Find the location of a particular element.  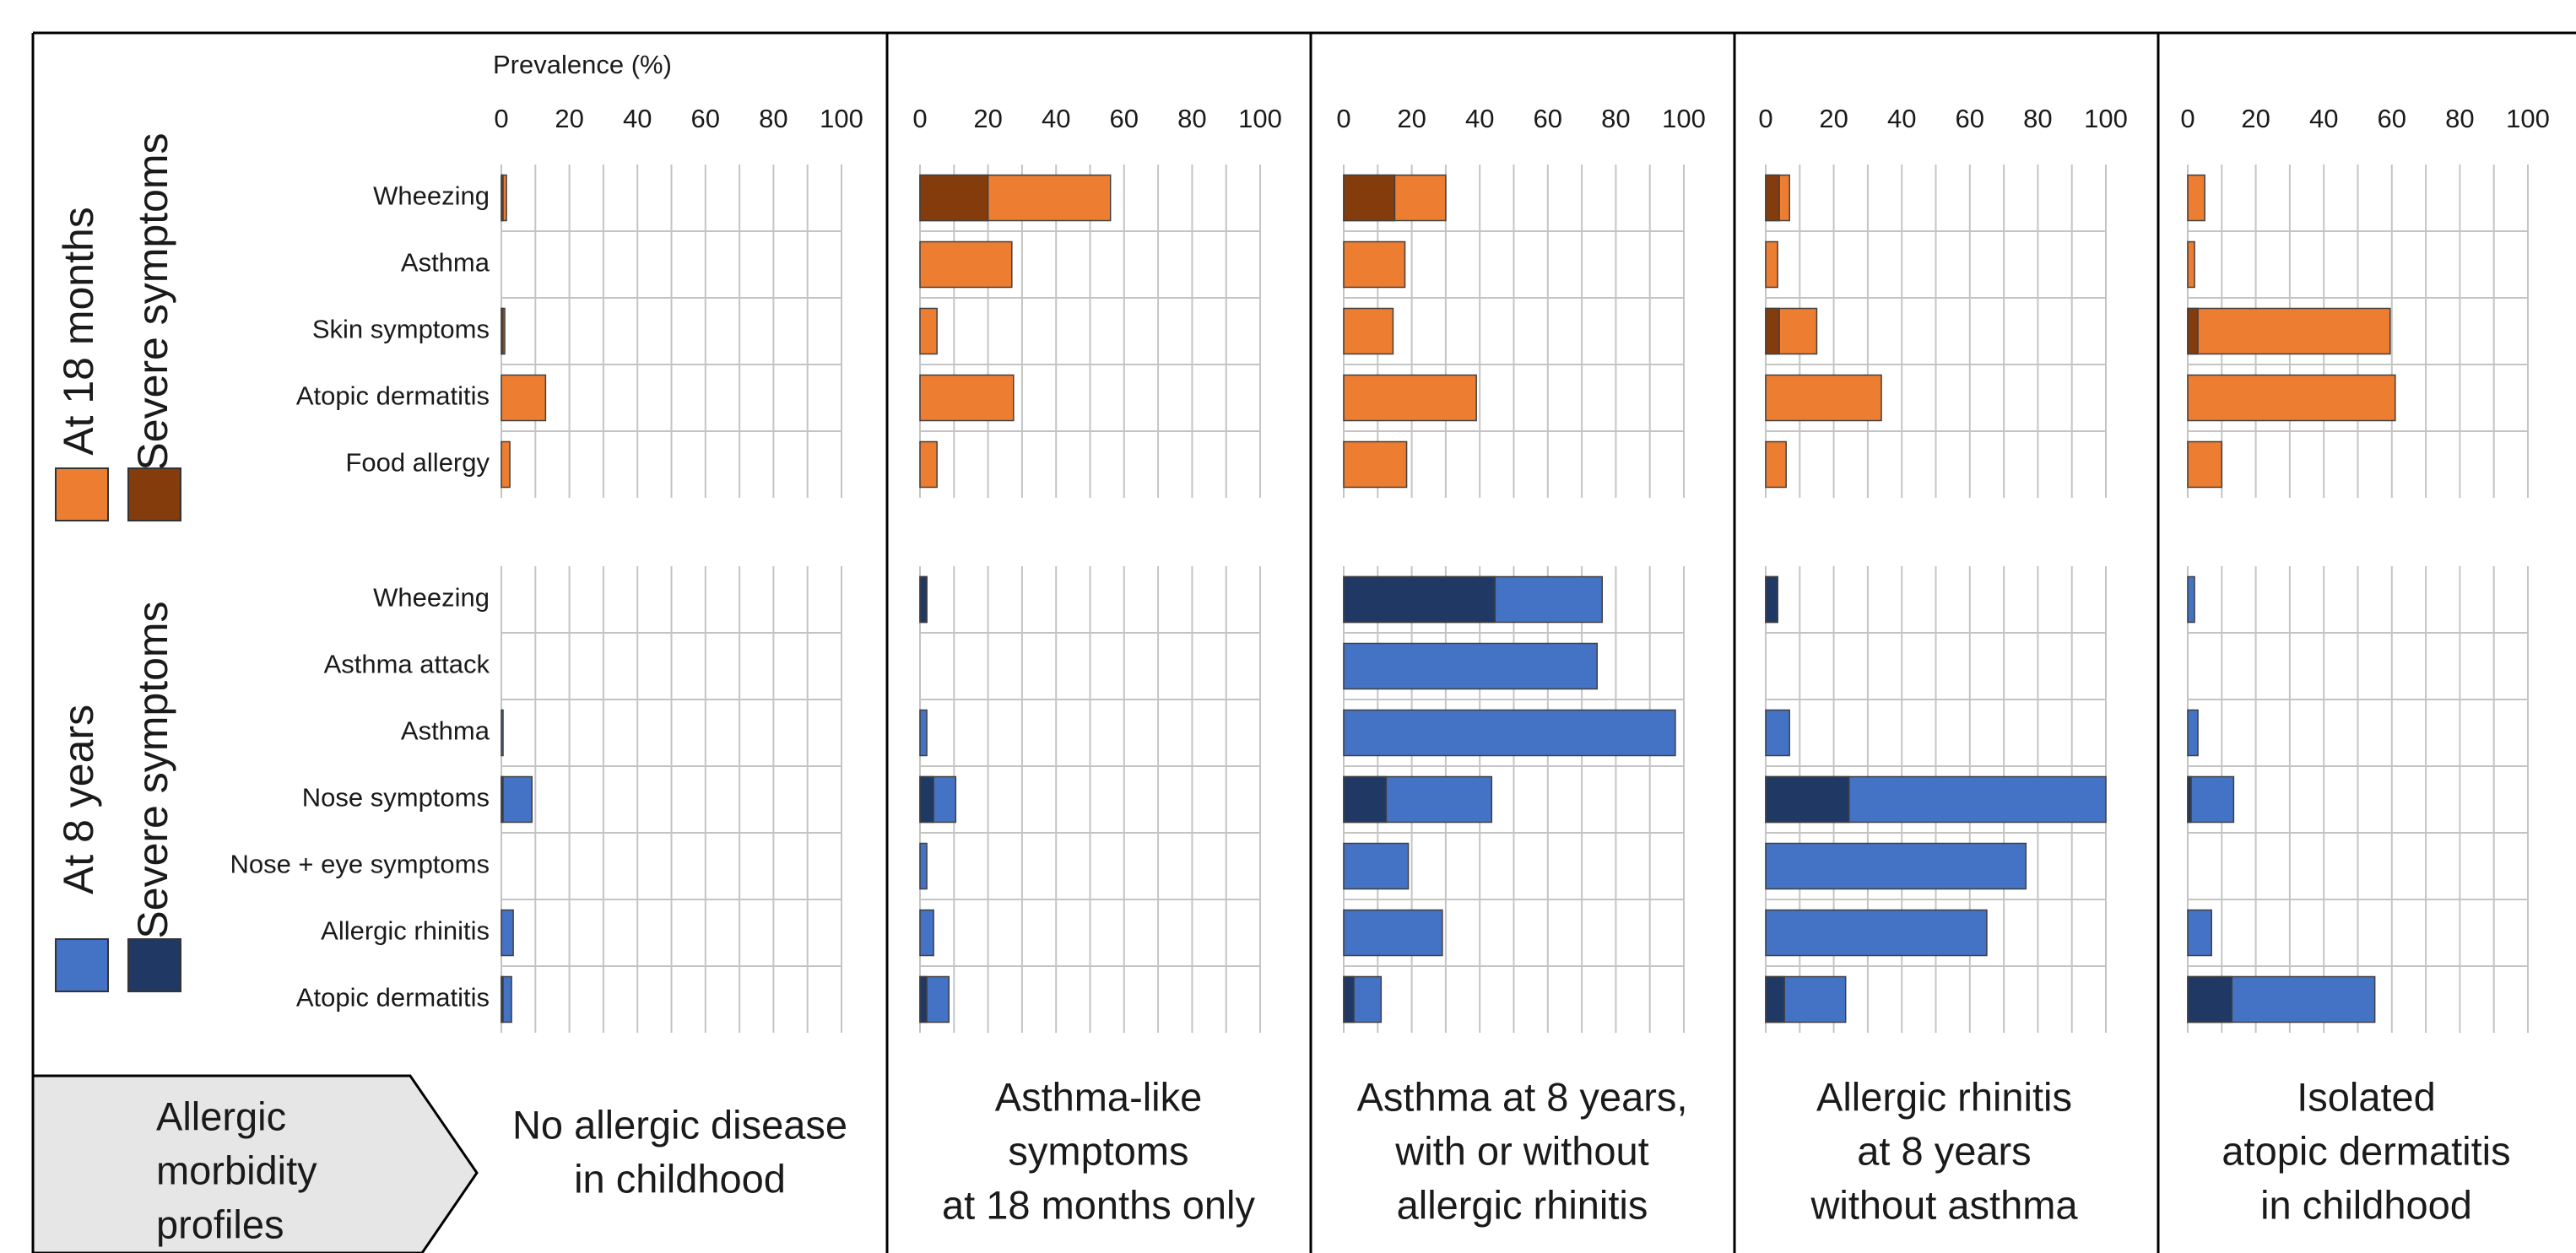

profile-name: atopic dermatitis is located at coordinates (2366, 1150).